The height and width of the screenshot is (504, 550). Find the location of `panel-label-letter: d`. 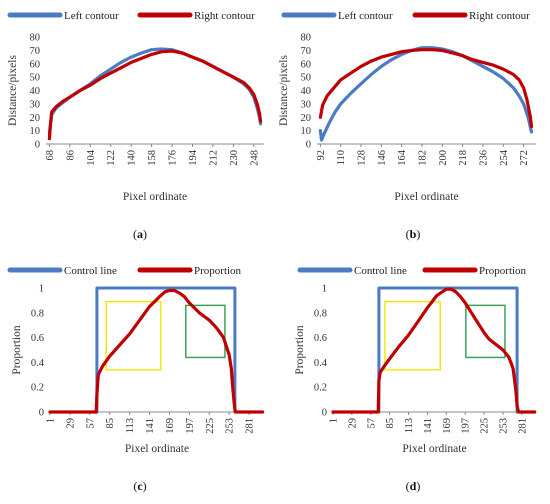

panel-label-letter: d is located at coordinates (413, 486).